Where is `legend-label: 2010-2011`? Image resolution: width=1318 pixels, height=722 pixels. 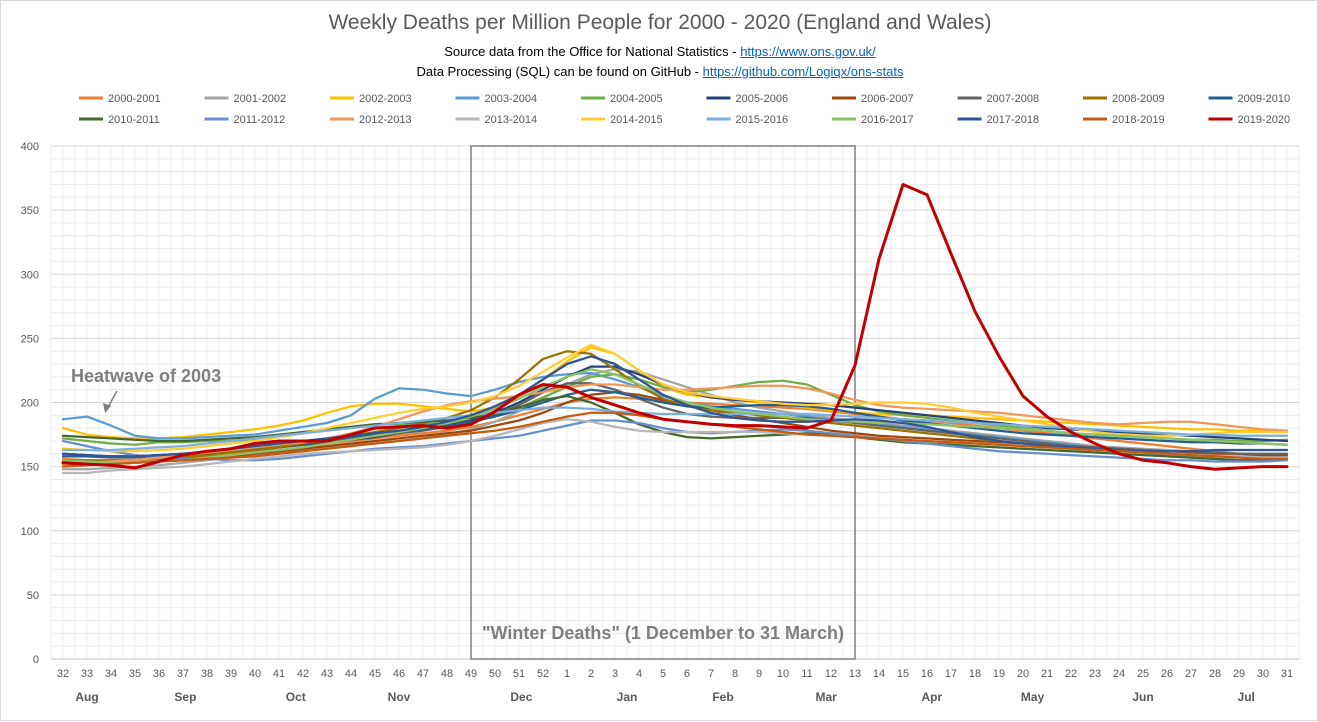
legend-label: 2010-2011 is located at coordinates (134, 120).